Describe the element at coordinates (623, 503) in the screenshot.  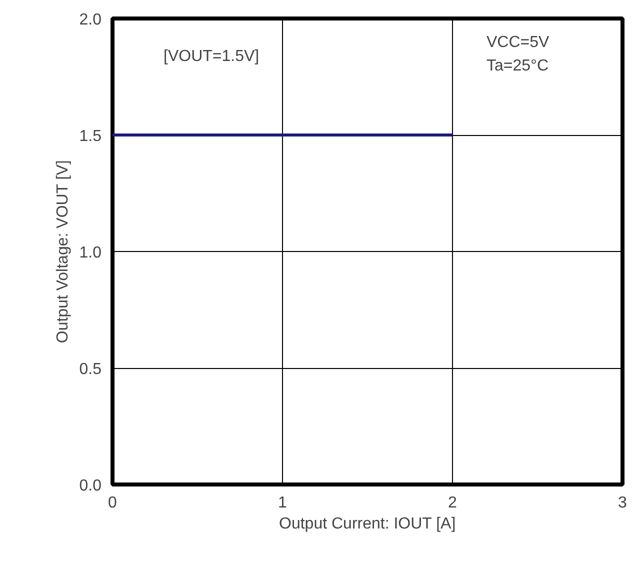
I see `x-tick-label: 3` at that location.